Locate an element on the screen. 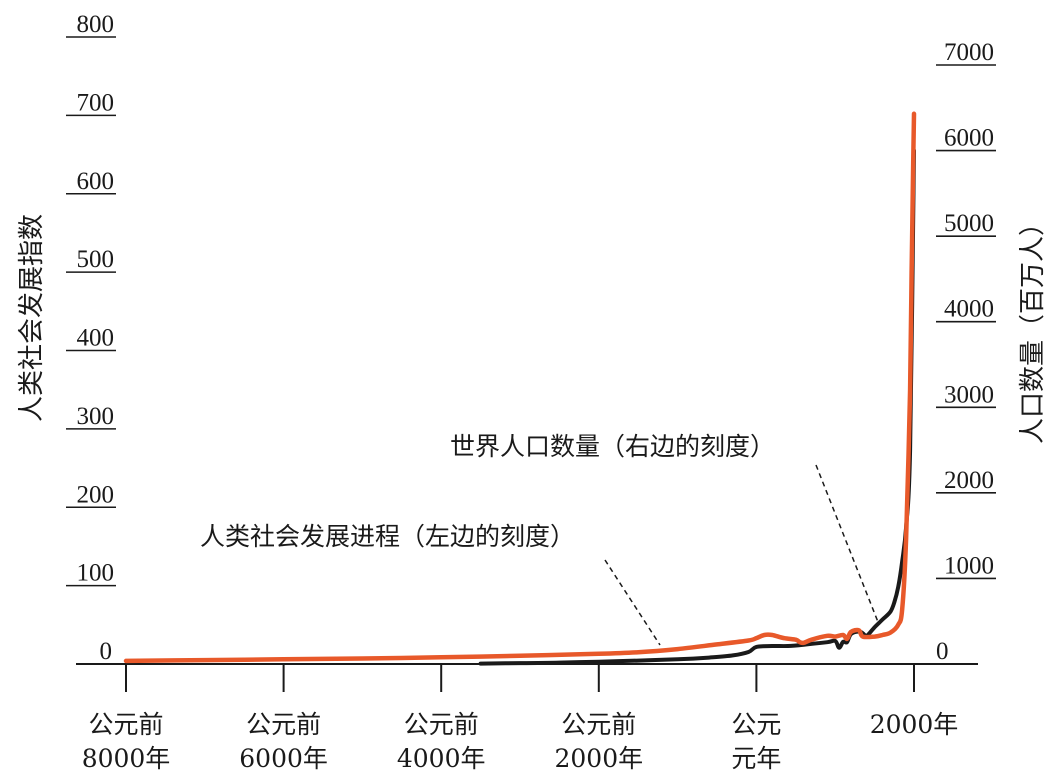  right-axis-ticks: 0 1000 2000 3000 4000 5000 6000 7000 is located at coordinates (966, 352).